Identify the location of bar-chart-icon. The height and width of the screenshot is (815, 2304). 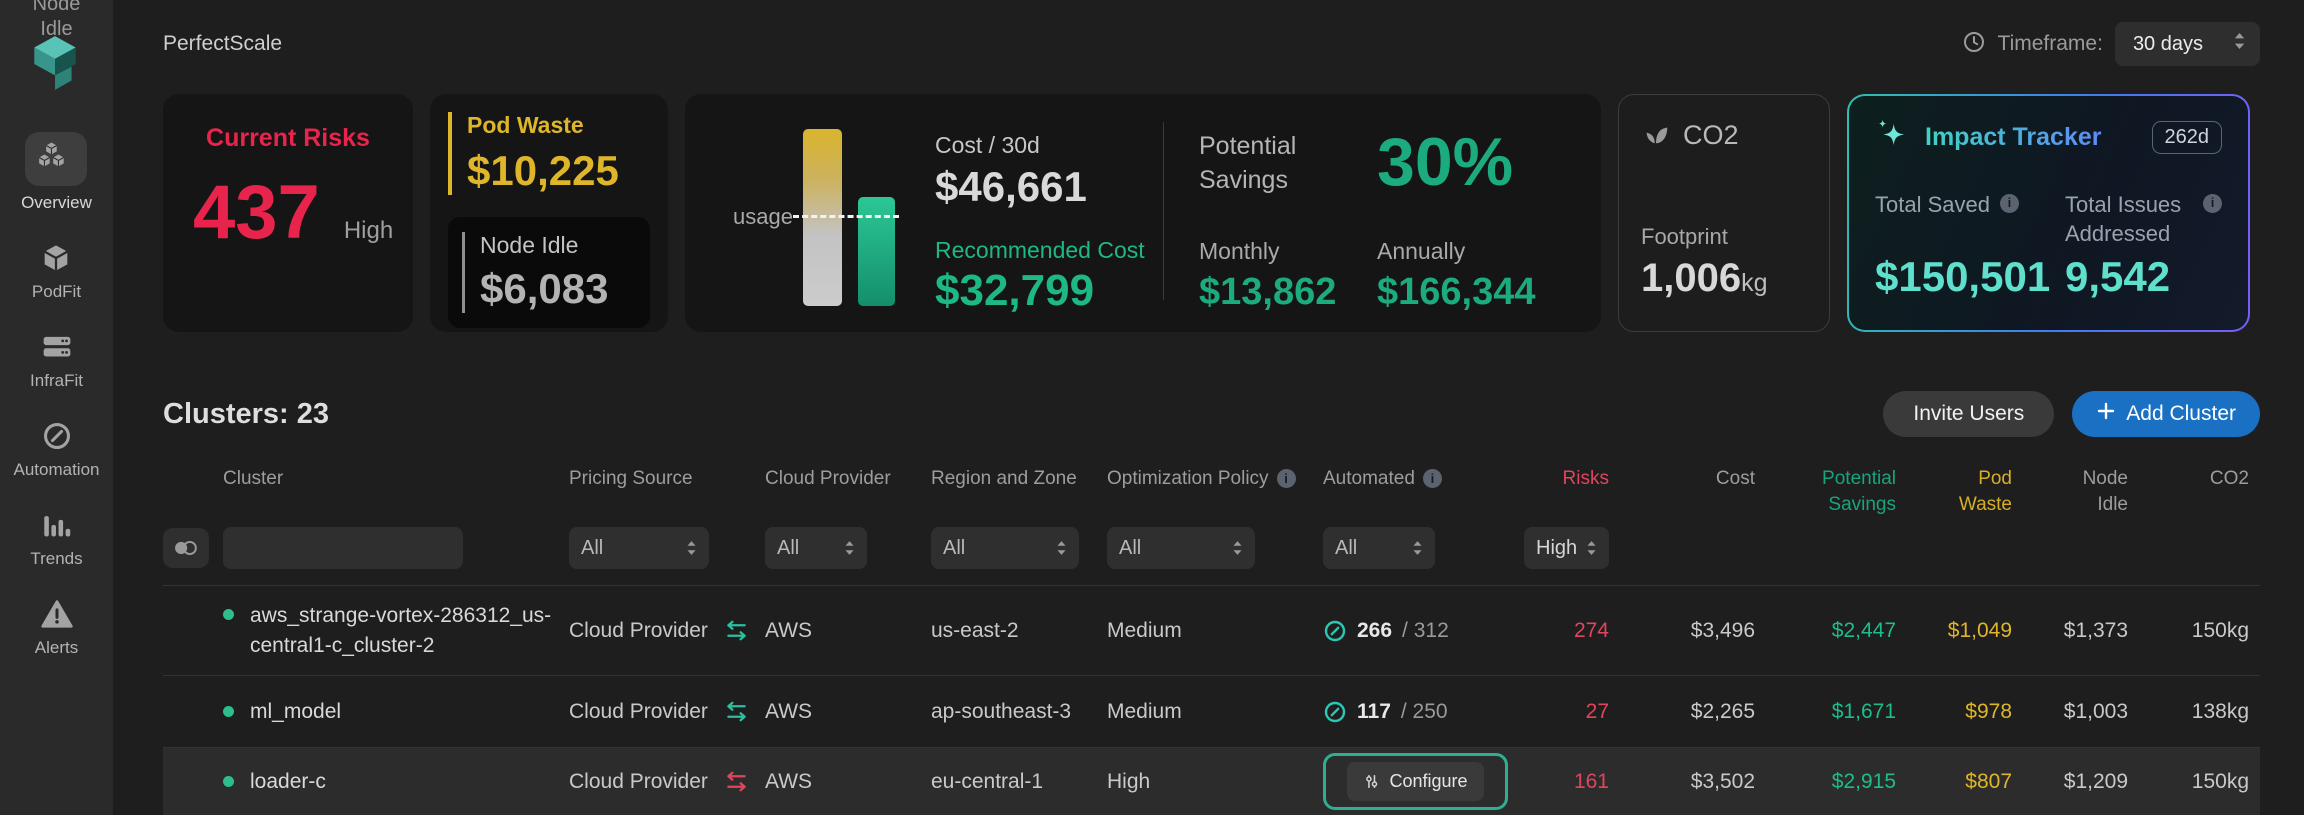
(57, 525).